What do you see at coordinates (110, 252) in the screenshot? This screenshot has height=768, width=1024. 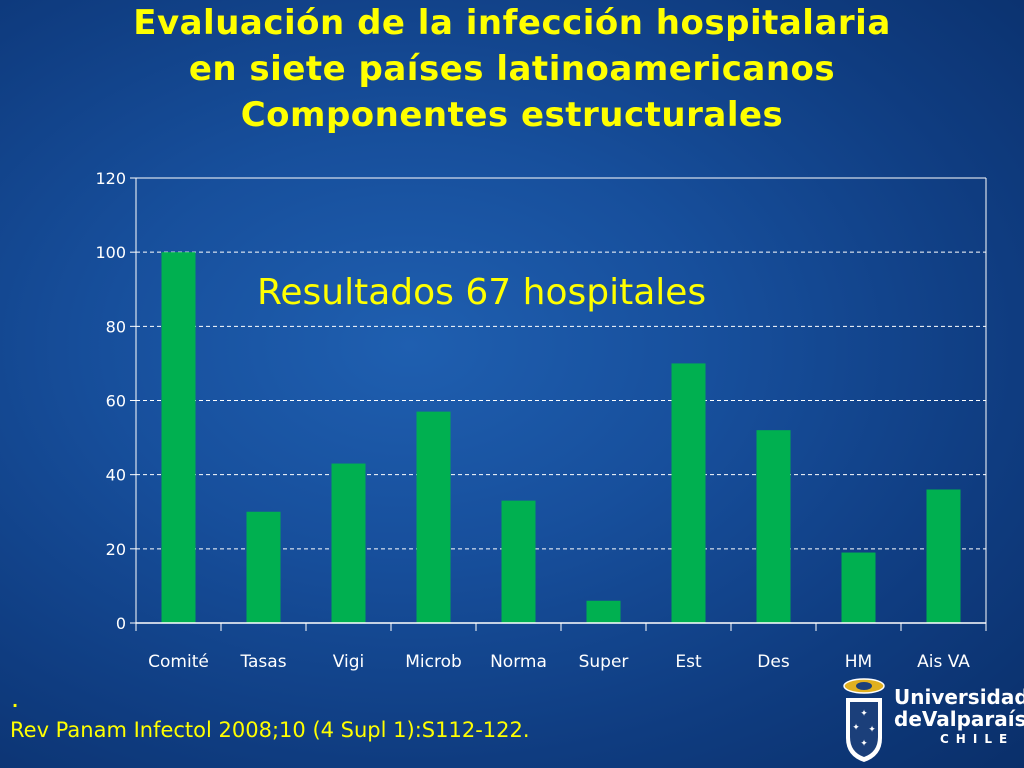 I see `y-tick-label: 100` at bounding box center [110, 252].